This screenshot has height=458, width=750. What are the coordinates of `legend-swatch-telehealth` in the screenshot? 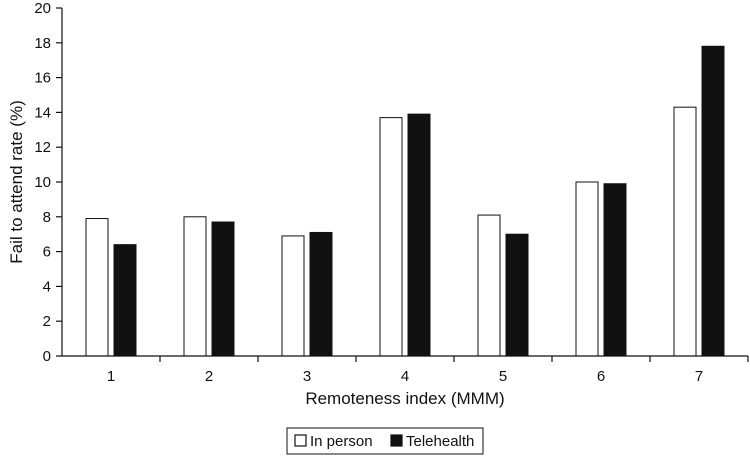 It's located at (396, 440).